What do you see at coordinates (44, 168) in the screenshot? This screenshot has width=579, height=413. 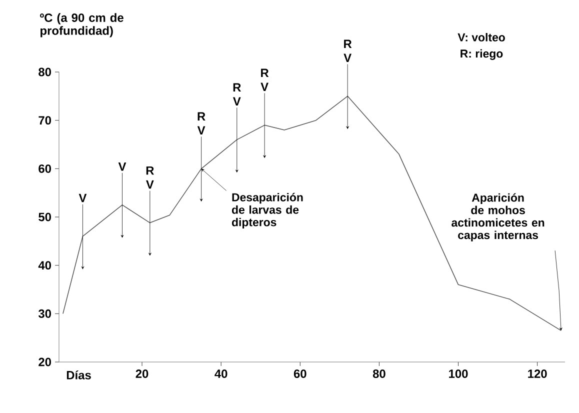 I see `y-tick-label: 60` at bounding box center [44, 168].